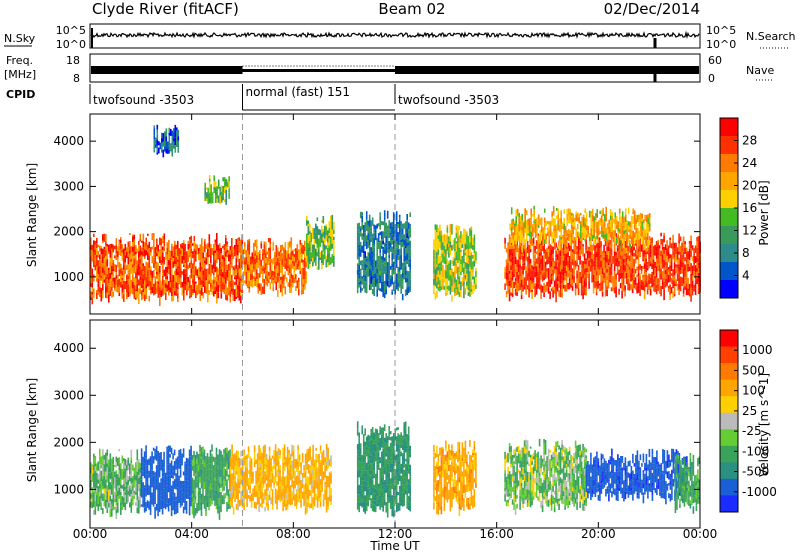 Image resolution: width=800 pixels, height=554 pixels. I want to click on noise-left-label: N.Sky, so click(20, 38).